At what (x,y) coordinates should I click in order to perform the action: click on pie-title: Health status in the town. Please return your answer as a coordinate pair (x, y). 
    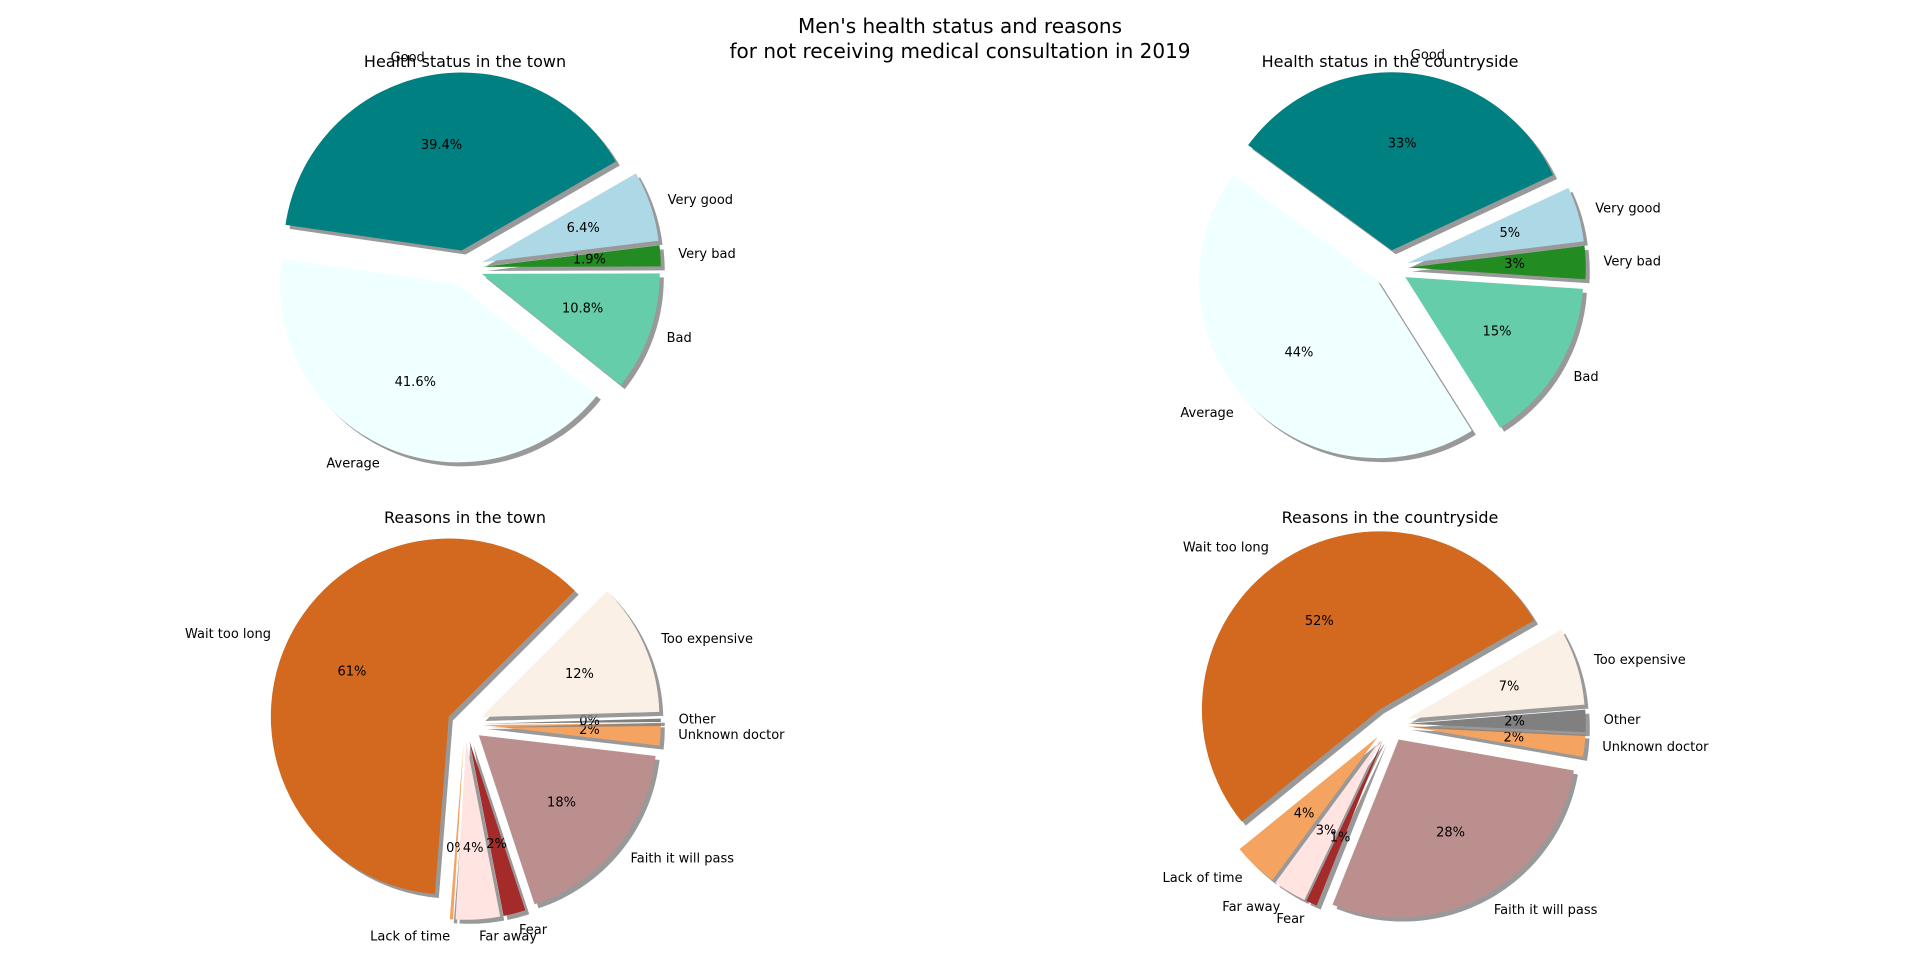
    Looking at the image, I should click on (465, 61).